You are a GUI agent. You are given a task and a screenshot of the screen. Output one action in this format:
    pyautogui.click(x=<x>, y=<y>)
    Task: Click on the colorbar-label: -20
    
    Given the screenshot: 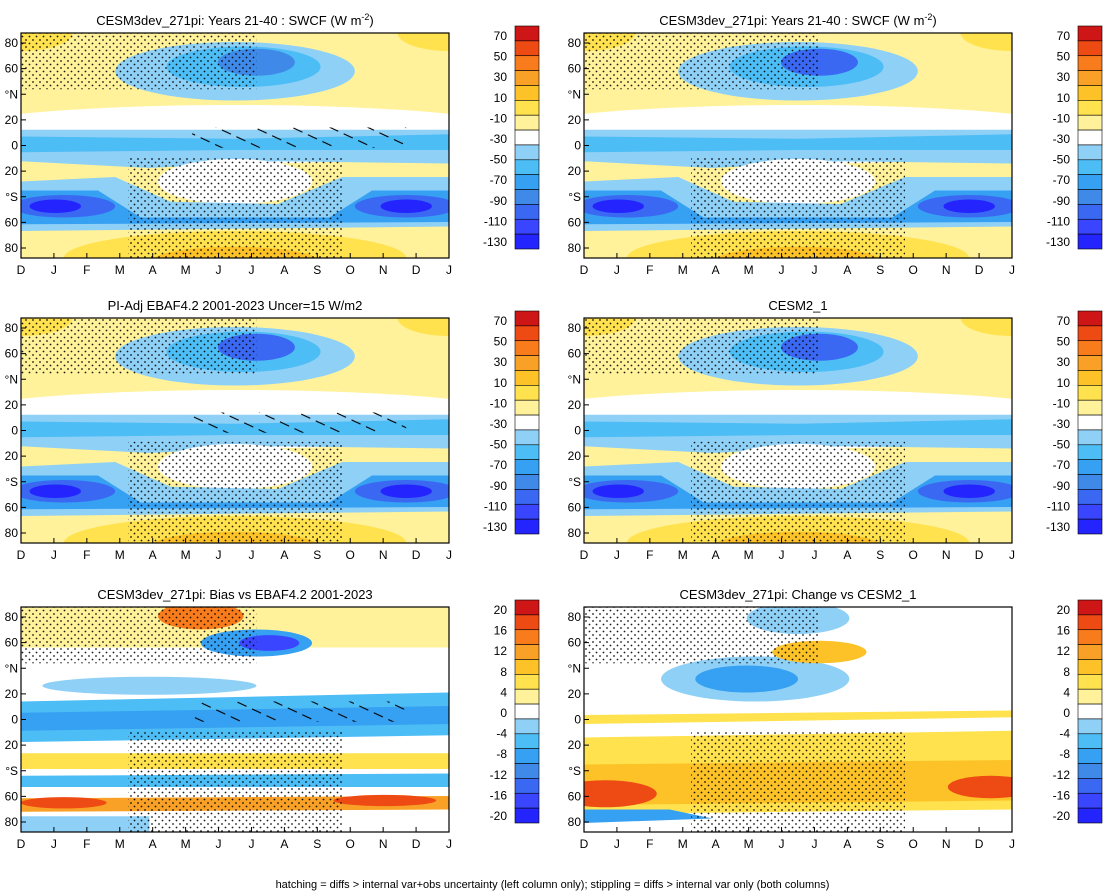 What is the action you would take?
    pyautogui.click(x=499, y=816)
    